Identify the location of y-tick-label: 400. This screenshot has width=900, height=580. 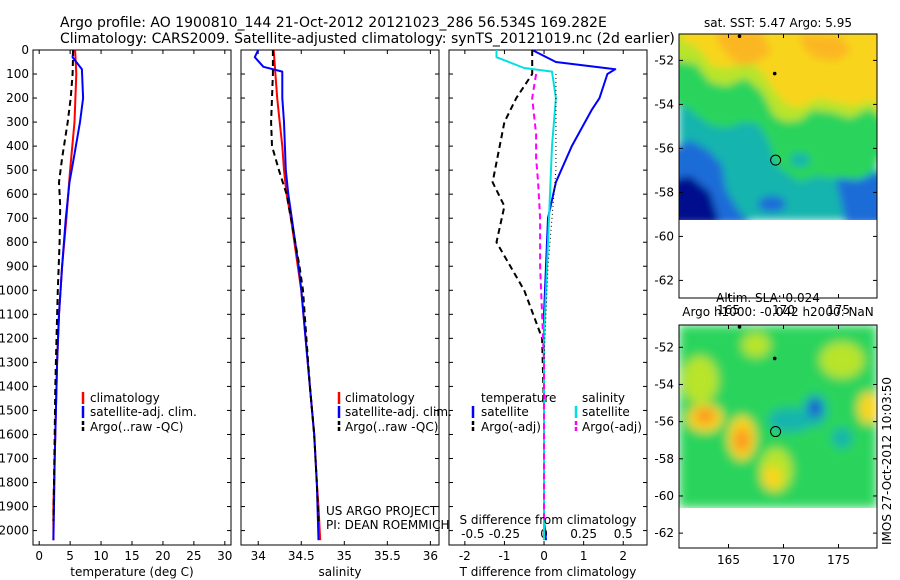
(17, 146).